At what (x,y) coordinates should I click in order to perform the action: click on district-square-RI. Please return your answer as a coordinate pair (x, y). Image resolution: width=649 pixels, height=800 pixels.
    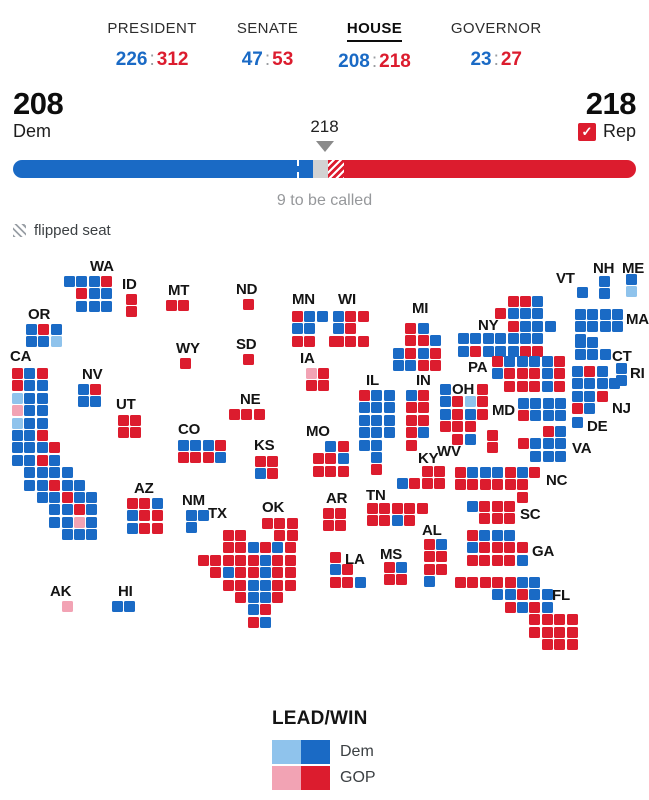
    Looking at the image, I should click on (621, 381).